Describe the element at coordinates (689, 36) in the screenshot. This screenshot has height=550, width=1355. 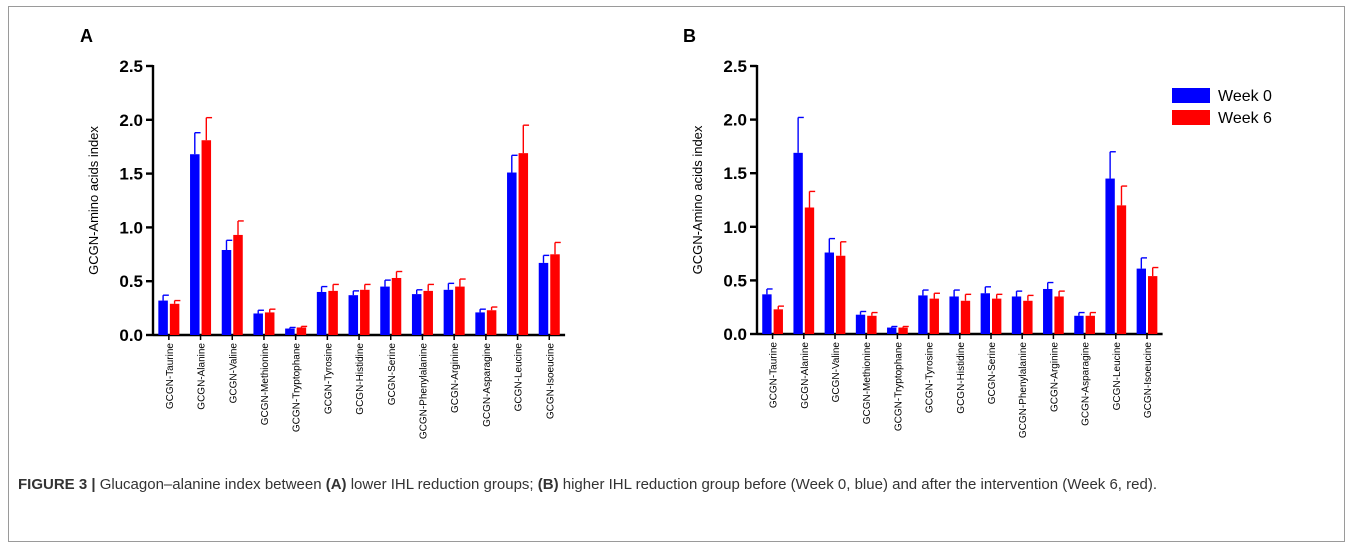
I see `panel-letter: B` at that location.